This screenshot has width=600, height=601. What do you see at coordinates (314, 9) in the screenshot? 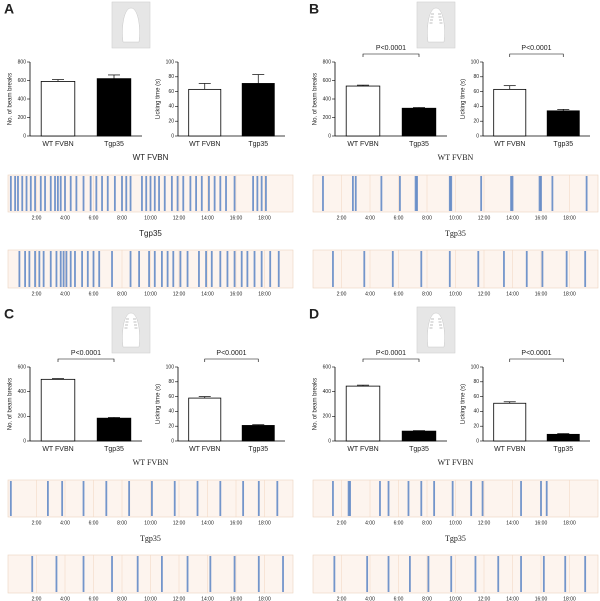
I see `panel-label: B` at bounding box center [314, 9].